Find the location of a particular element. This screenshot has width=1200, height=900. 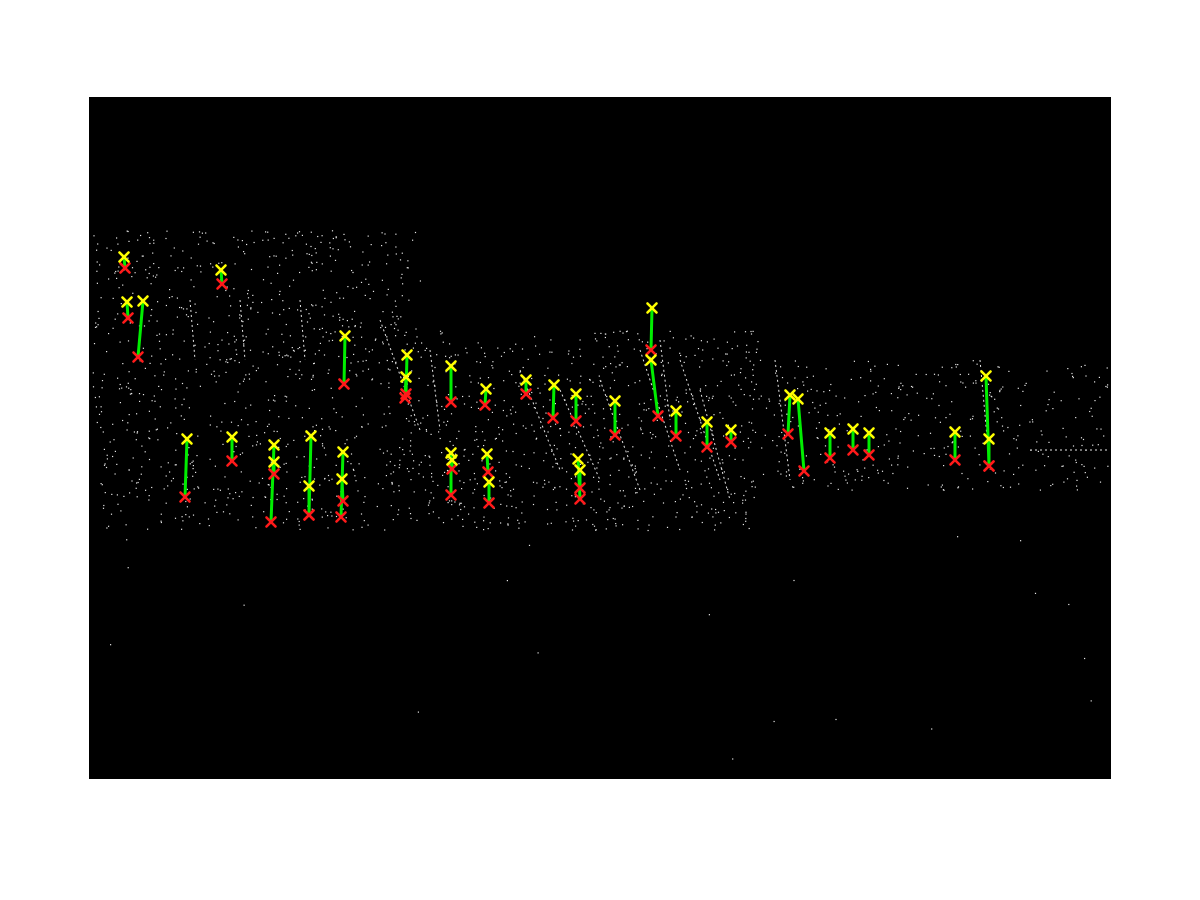

track-start-marker is located at coordinates (989, 439).